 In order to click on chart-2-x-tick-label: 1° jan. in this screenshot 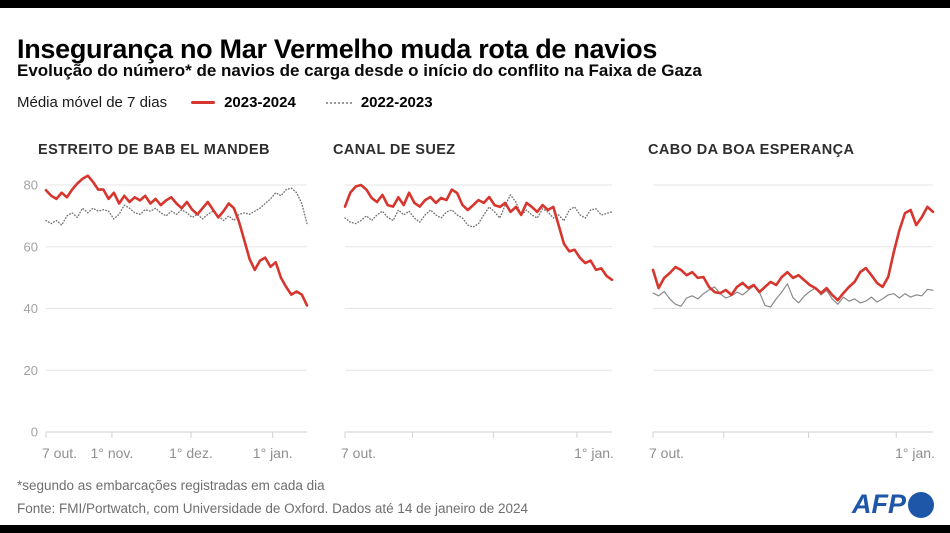, I will do `click(594, 453)`.